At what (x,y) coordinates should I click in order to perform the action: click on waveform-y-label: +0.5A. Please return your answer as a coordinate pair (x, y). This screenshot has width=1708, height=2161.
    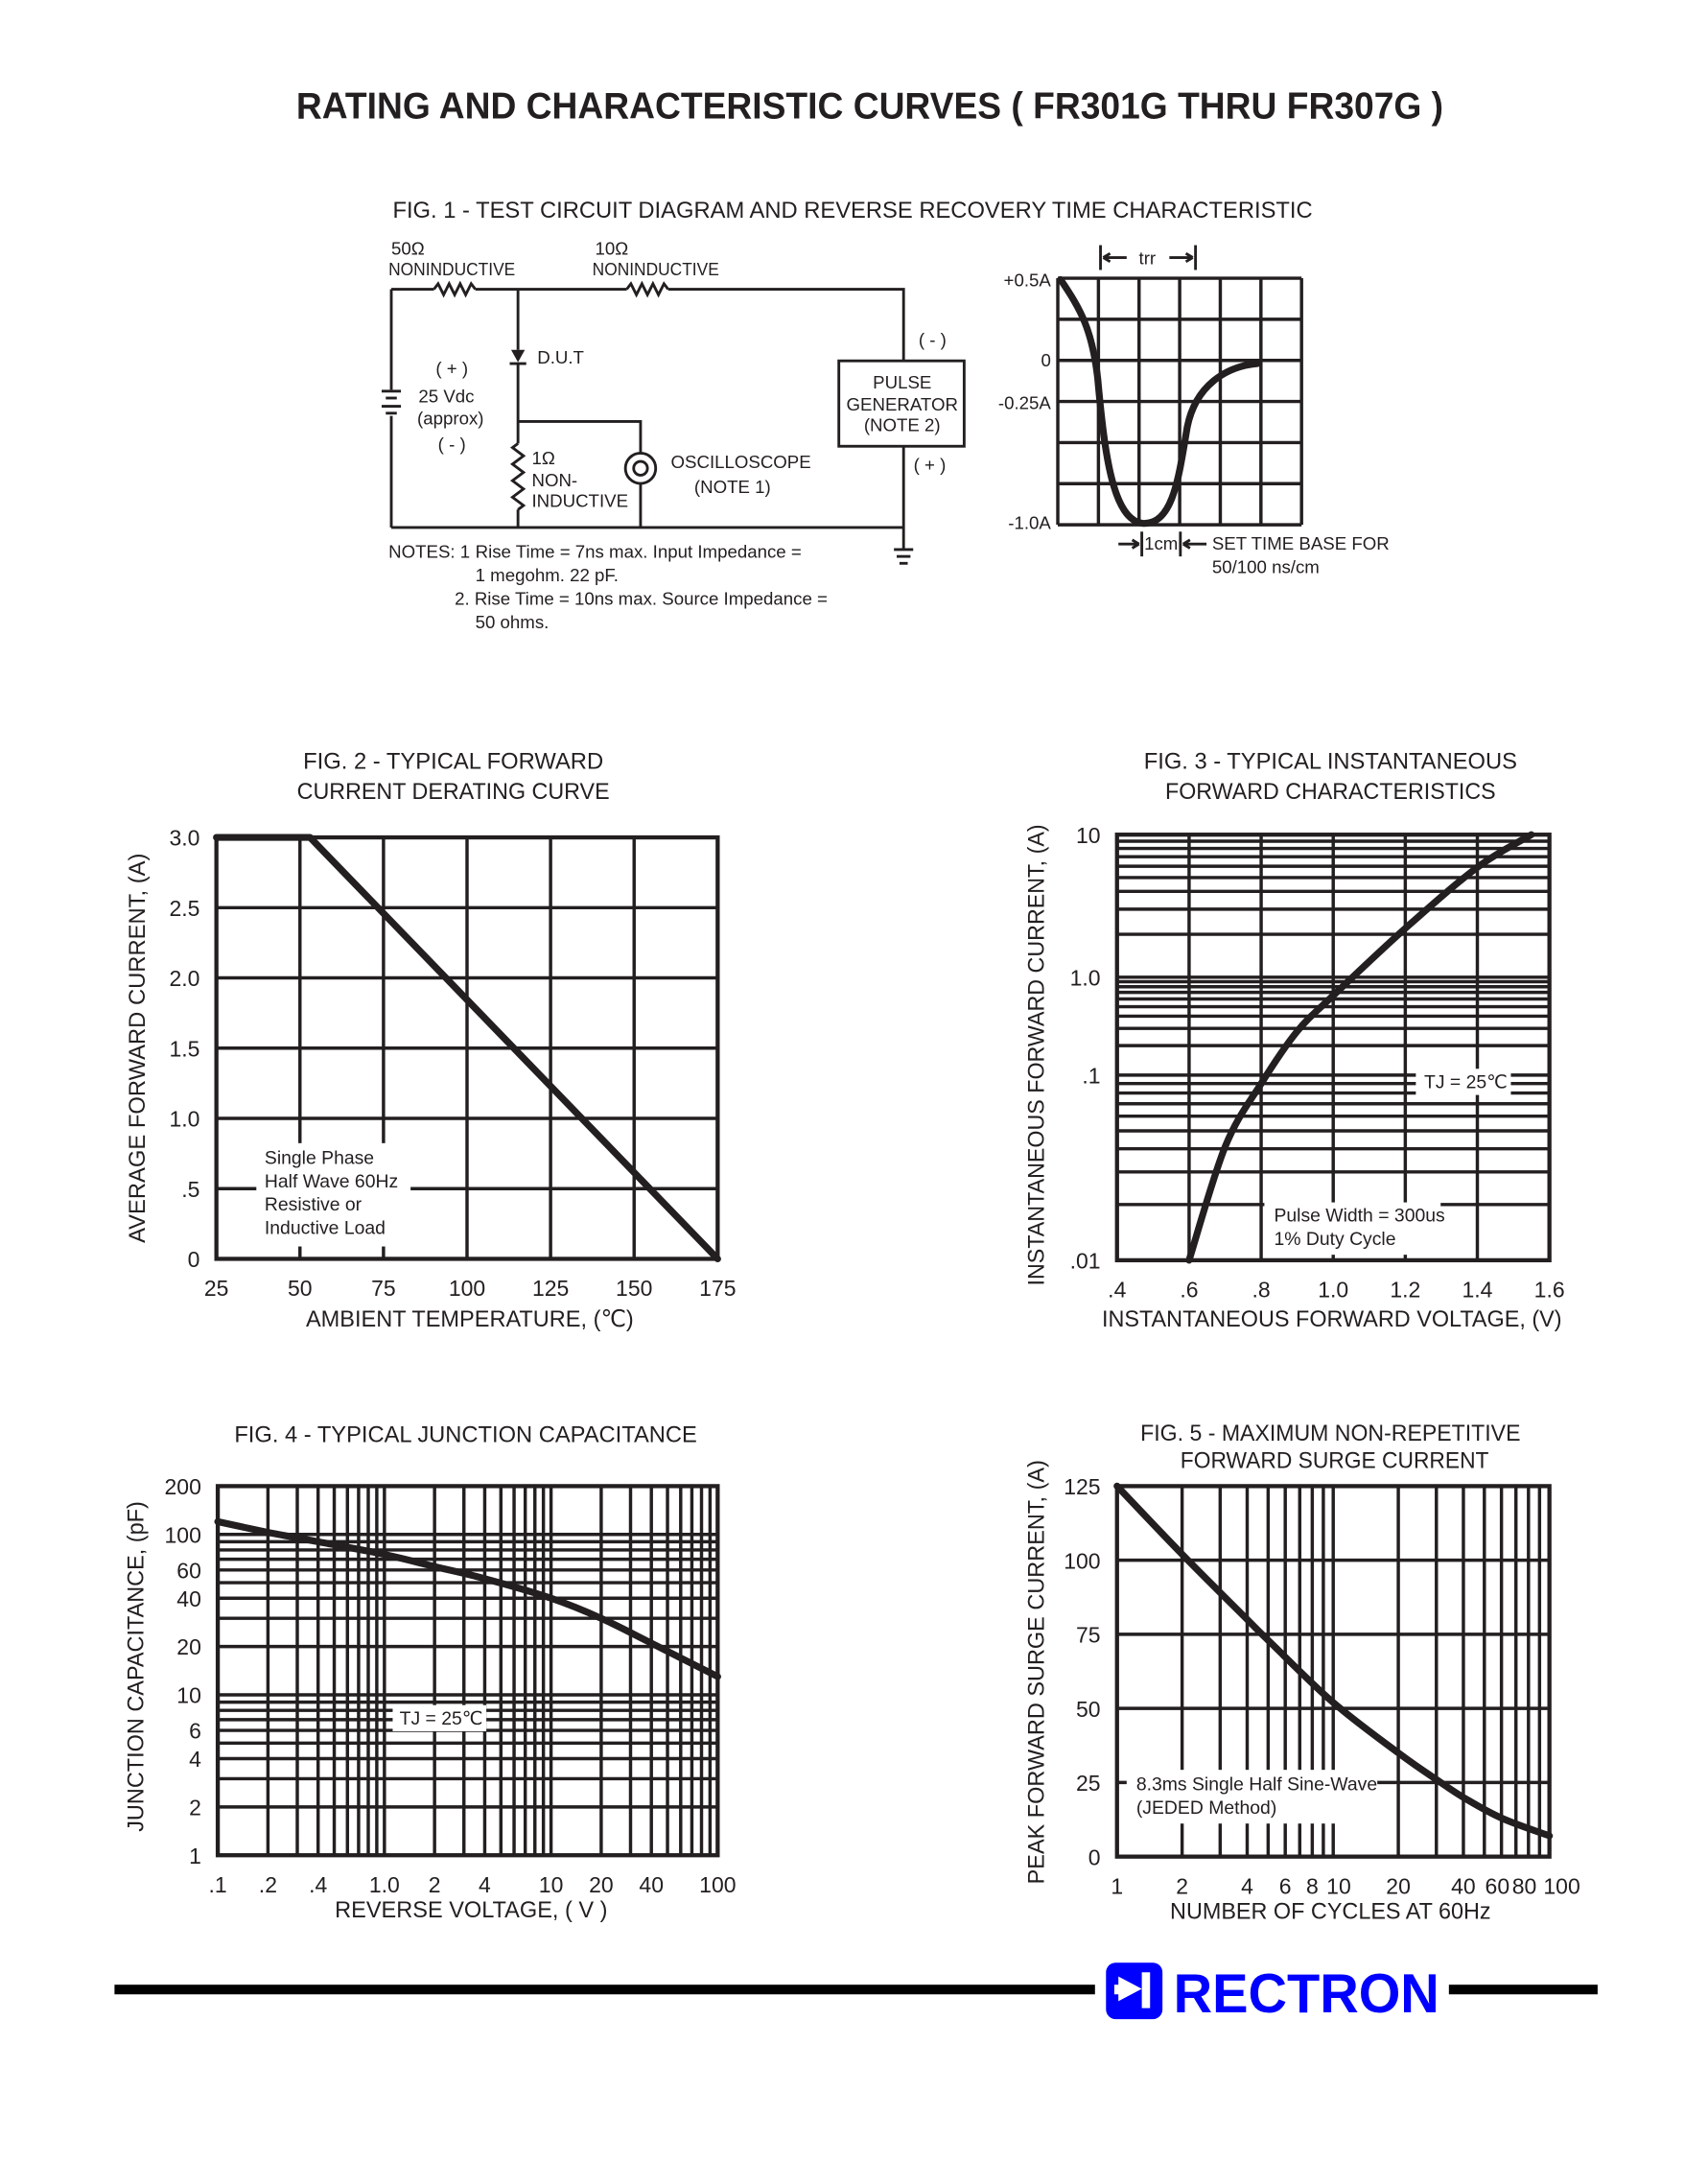
    Looking at the image, I should click on (1028, 280).